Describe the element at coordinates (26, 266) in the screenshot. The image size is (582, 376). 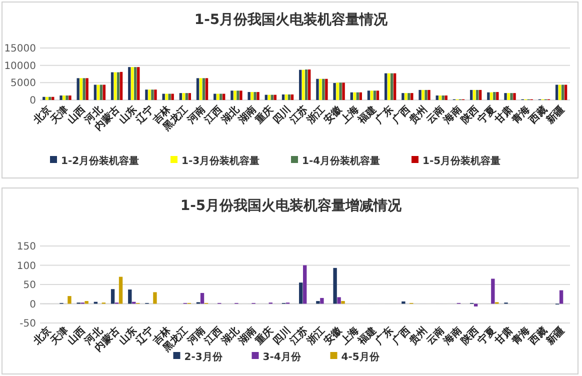
I see `y-tick-label: 100` at that location.